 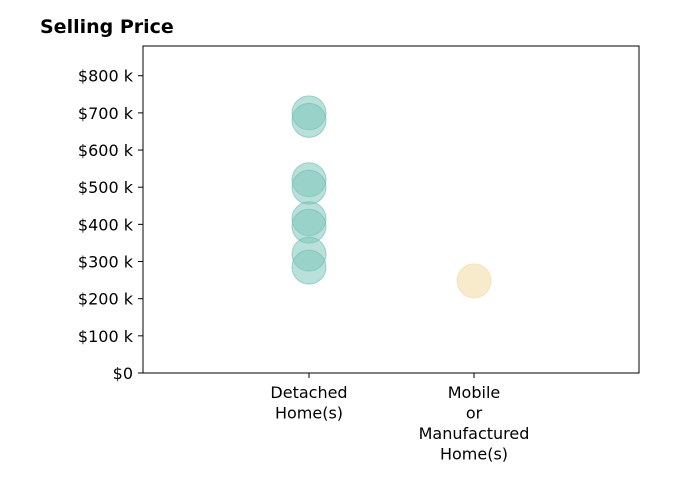 What do you see at coordinates (474, 413) in the screenshot?
I see `x-tick-label: or` at bounding box center [474, 413].